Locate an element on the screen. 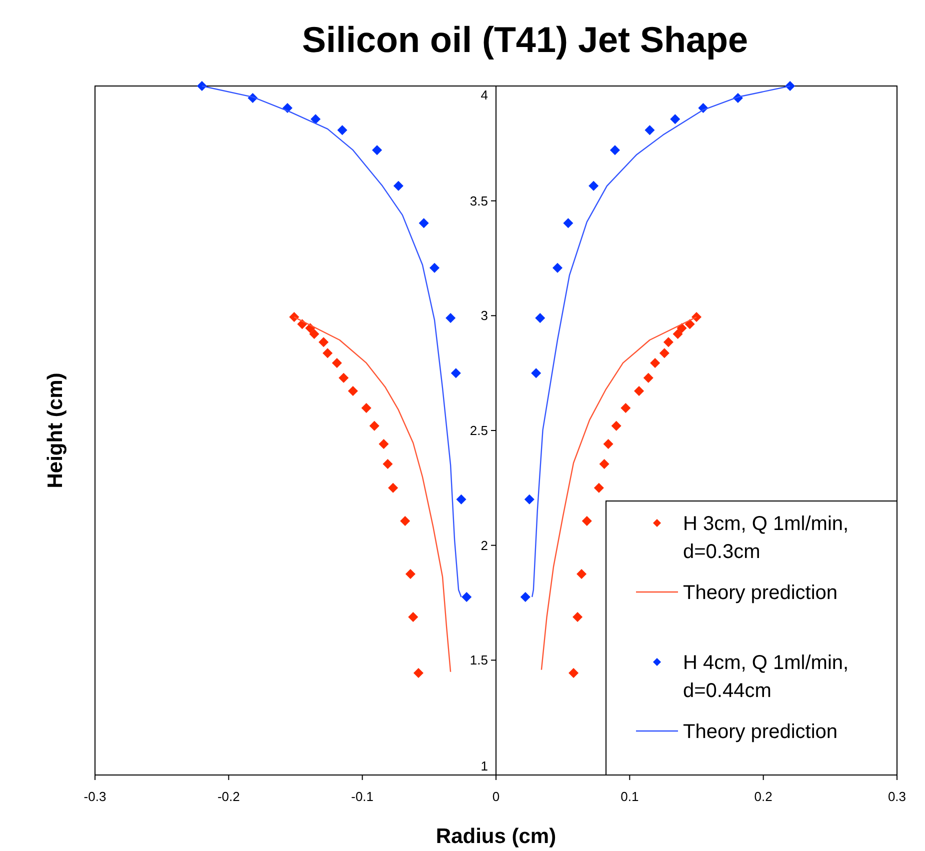 This screenshot has height=851, width=925. y-tick-label: 3 is located at coordinates (484, 316).